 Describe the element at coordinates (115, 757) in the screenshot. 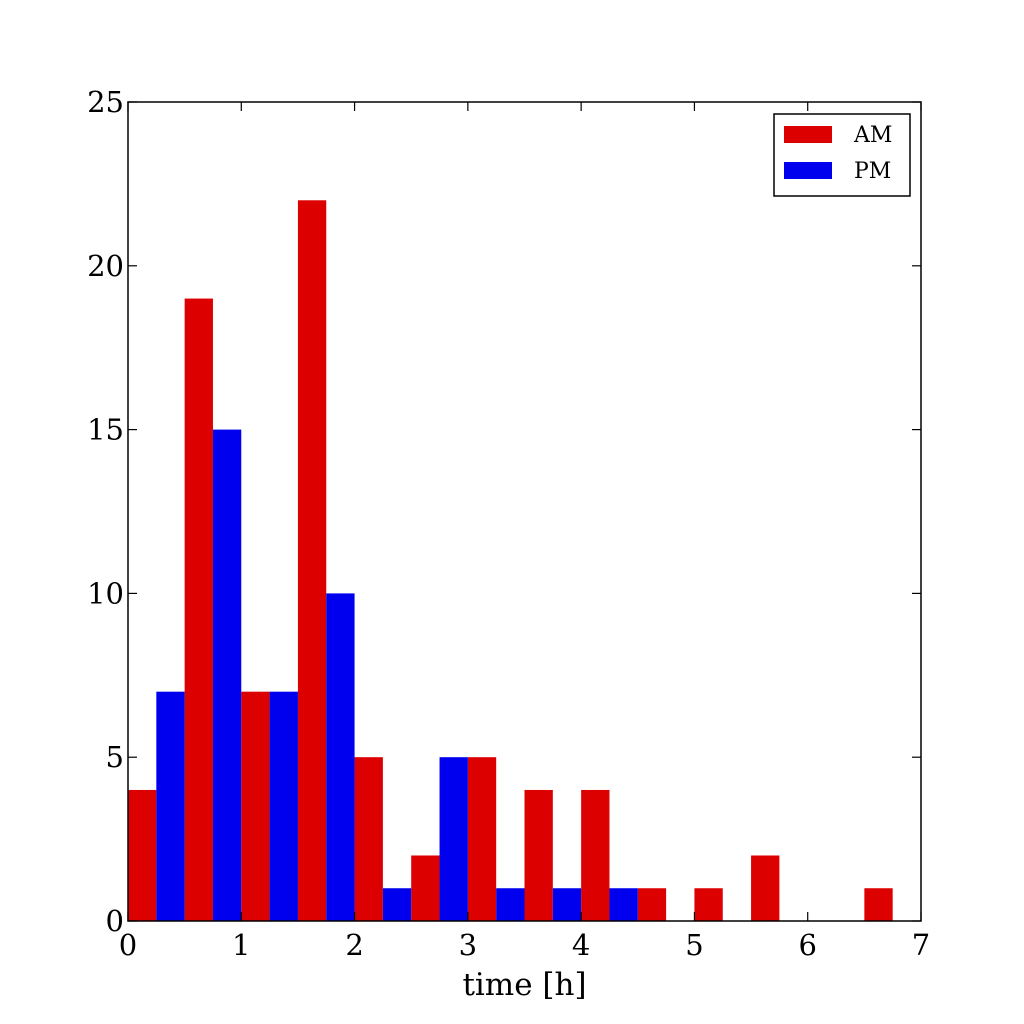

I see `y-tick-label-1: 5` at that location.